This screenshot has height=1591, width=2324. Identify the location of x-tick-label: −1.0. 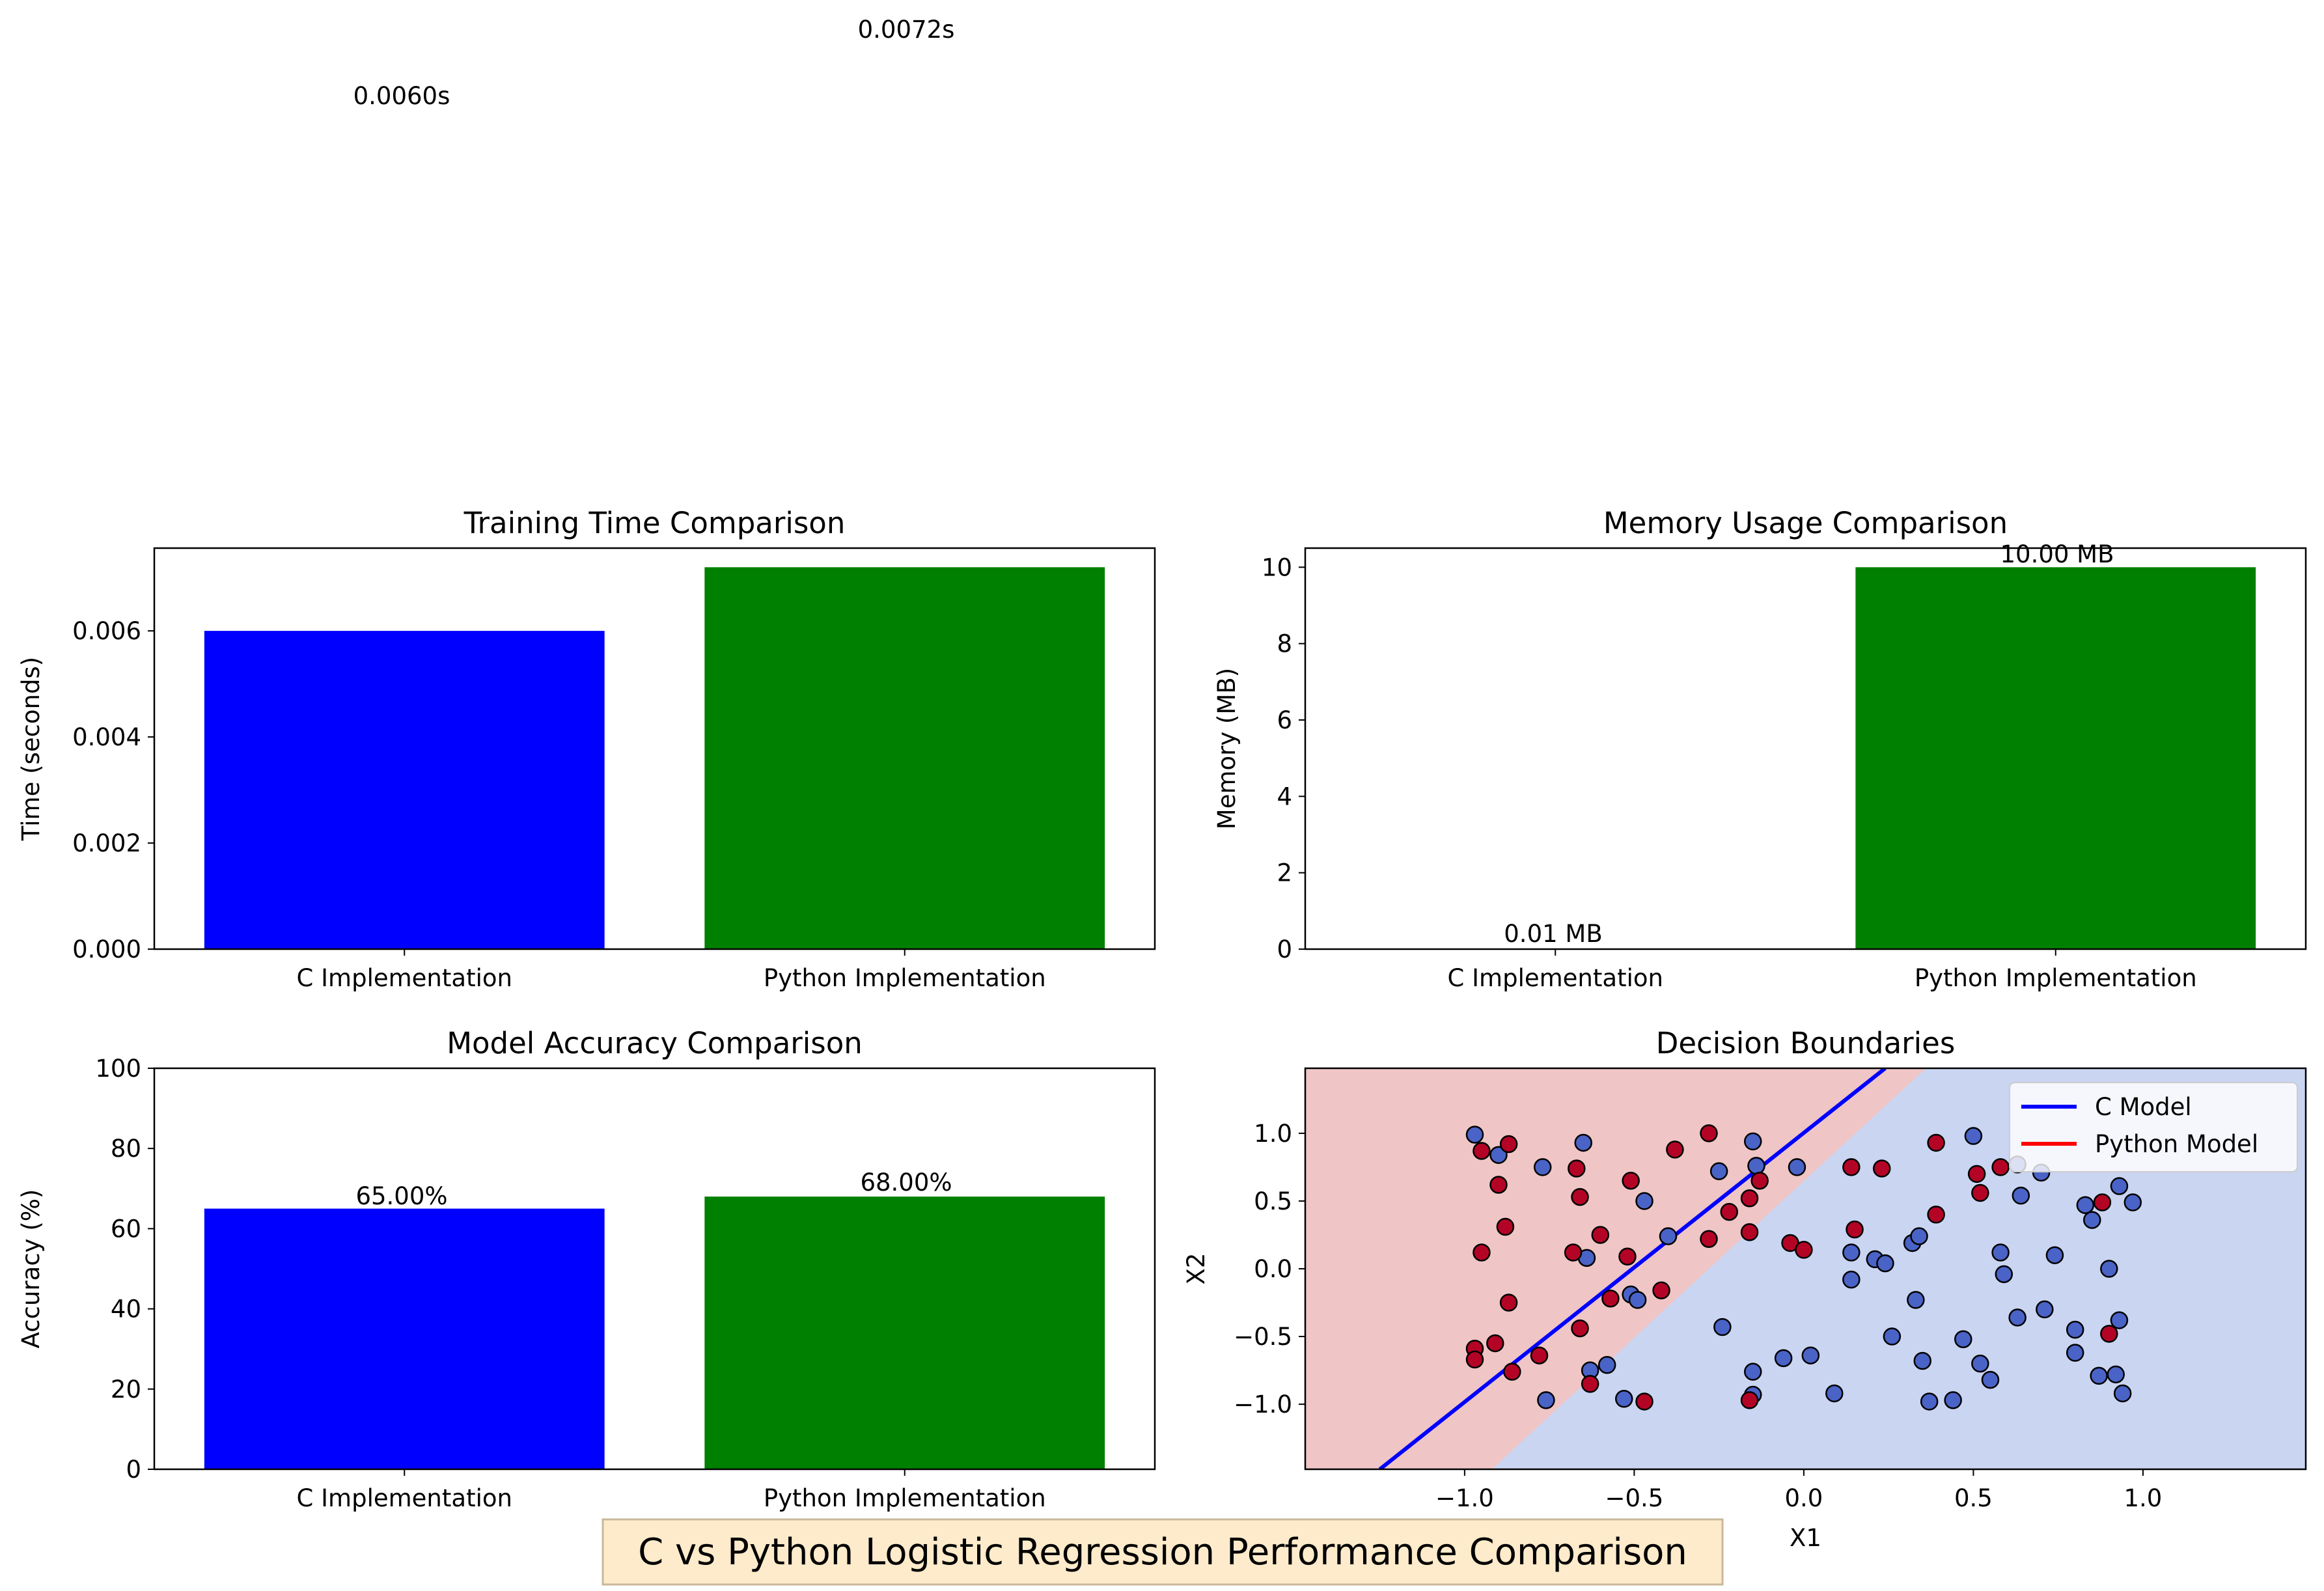
(1465, 1498).